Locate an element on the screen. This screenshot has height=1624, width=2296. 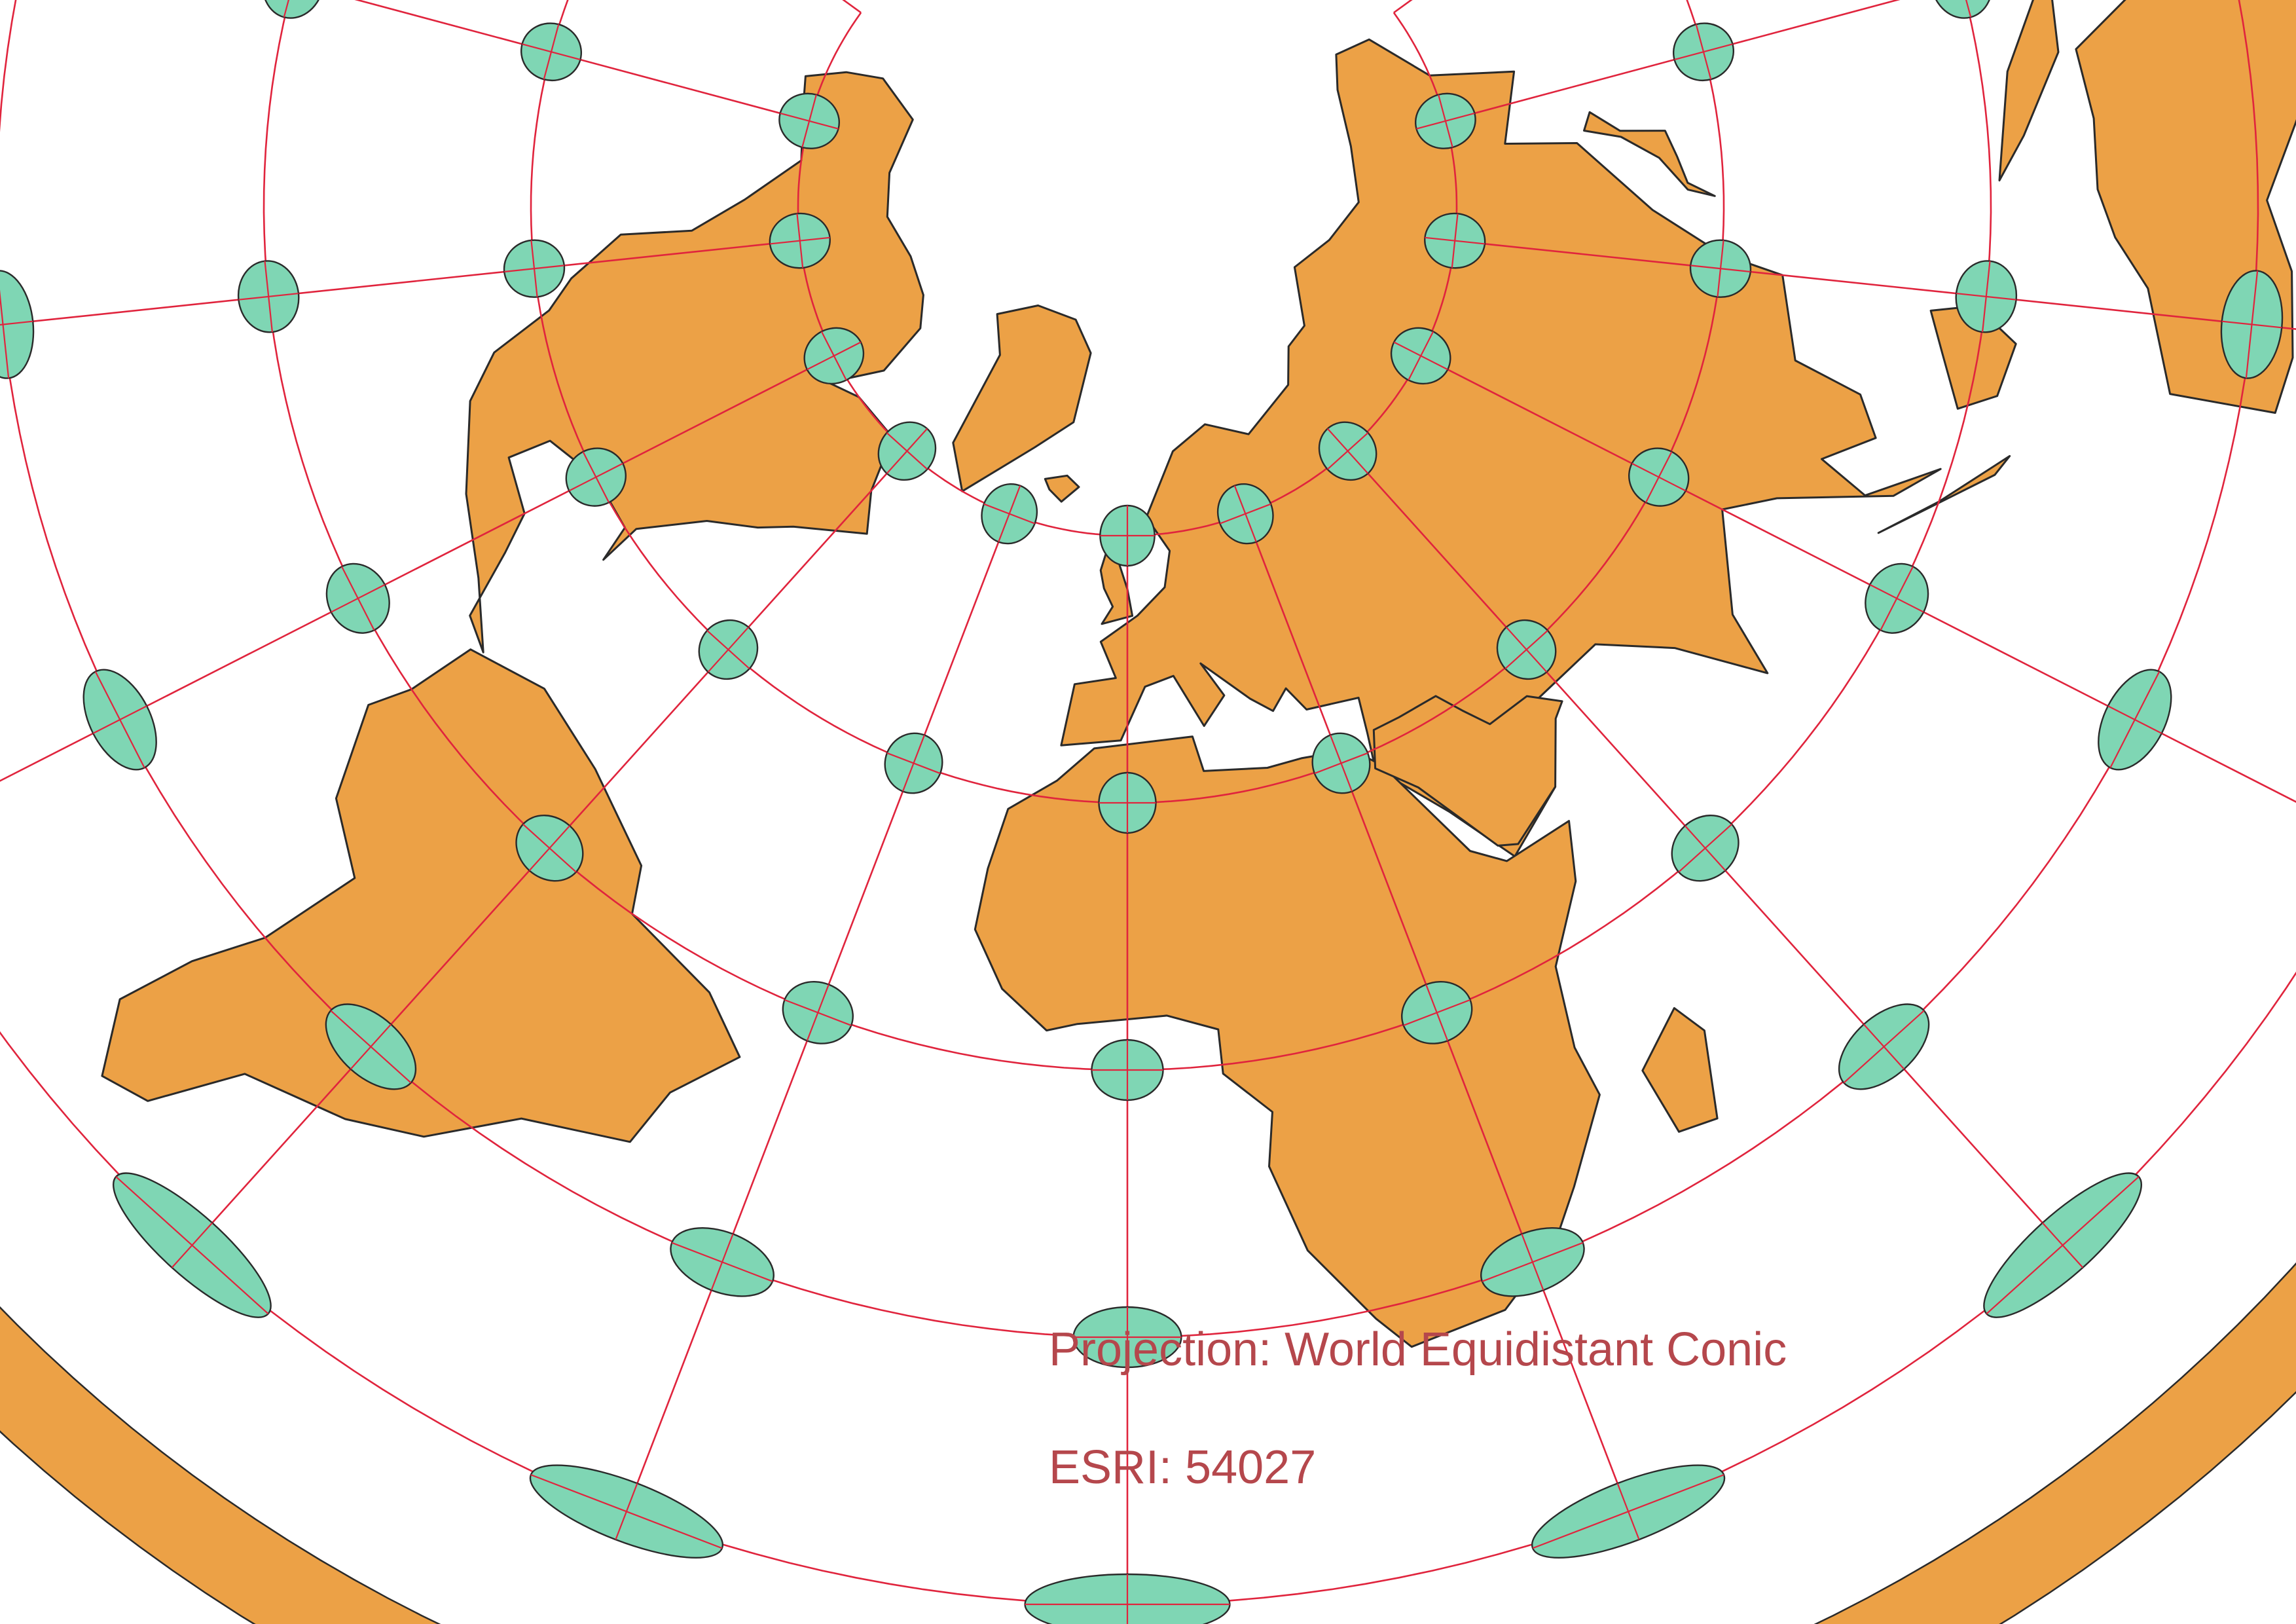
tissot-ellipse--150-0 is located at coordinates (293, 9).